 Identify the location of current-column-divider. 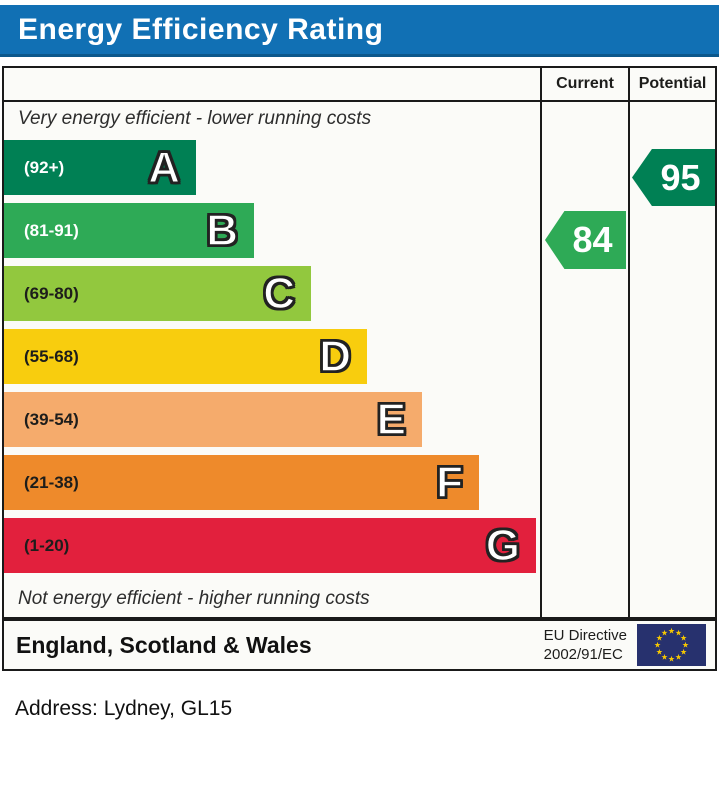
(541, 342).